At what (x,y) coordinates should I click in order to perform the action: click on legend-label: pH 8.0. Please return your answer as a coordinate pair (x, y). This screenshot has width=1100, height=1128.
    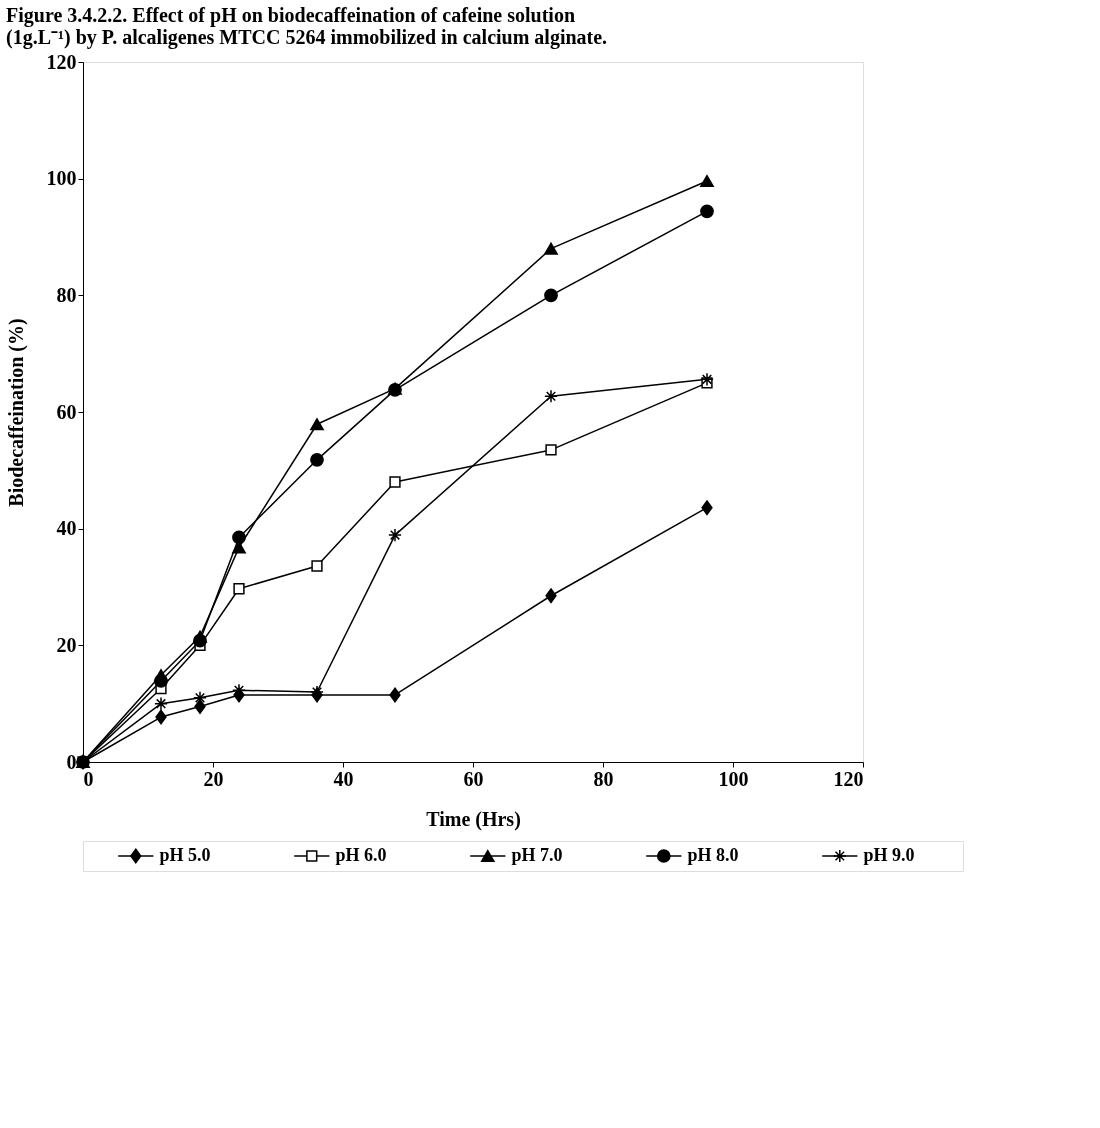
    Looking at the image, I should click on (713, 855).